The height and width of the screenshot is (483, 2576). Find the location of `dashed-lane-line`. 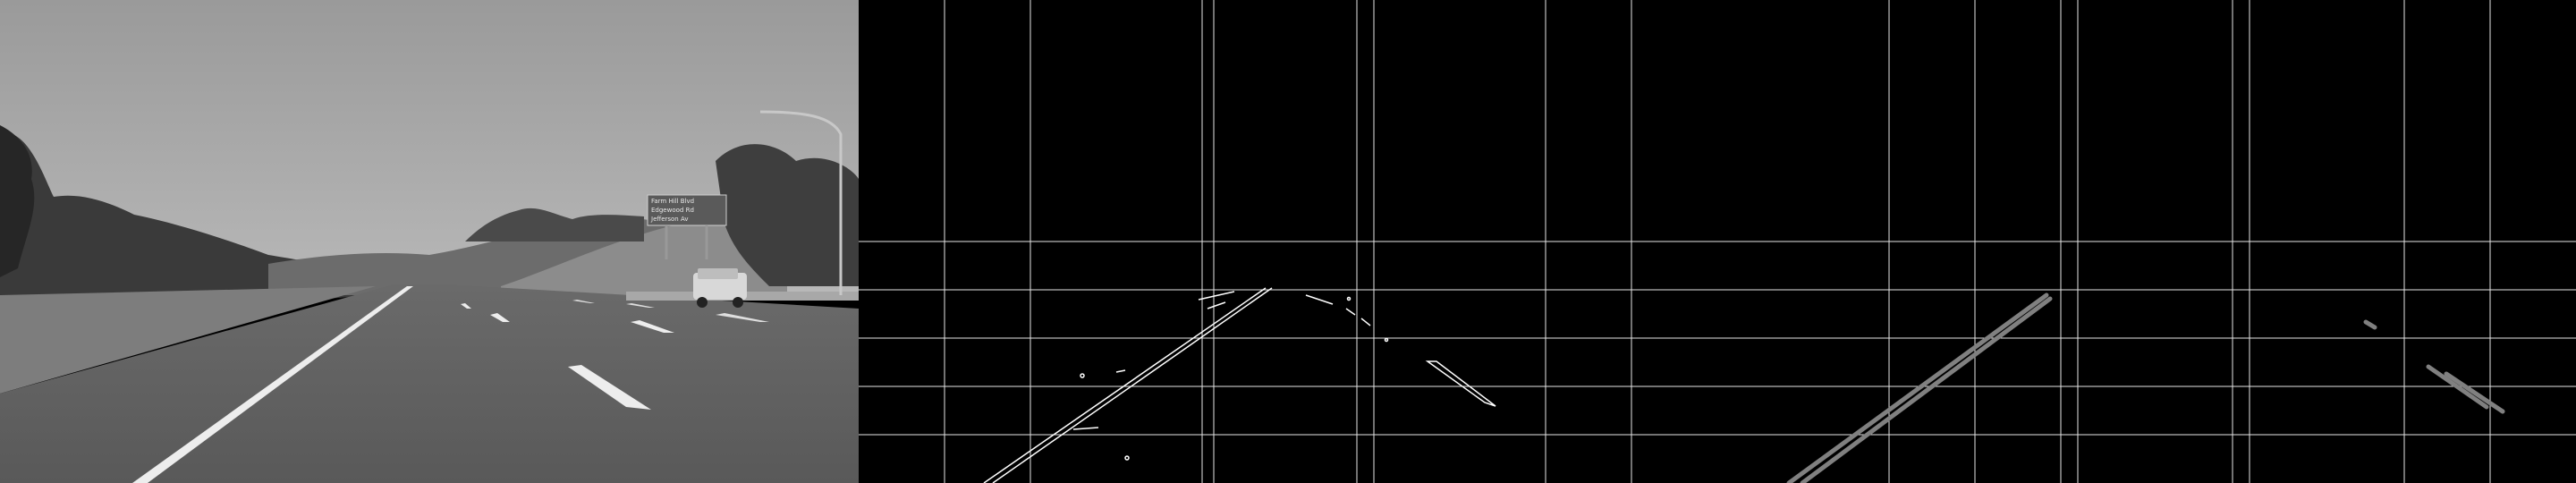

dashed-lane-line is located at coordinates (567, 356).